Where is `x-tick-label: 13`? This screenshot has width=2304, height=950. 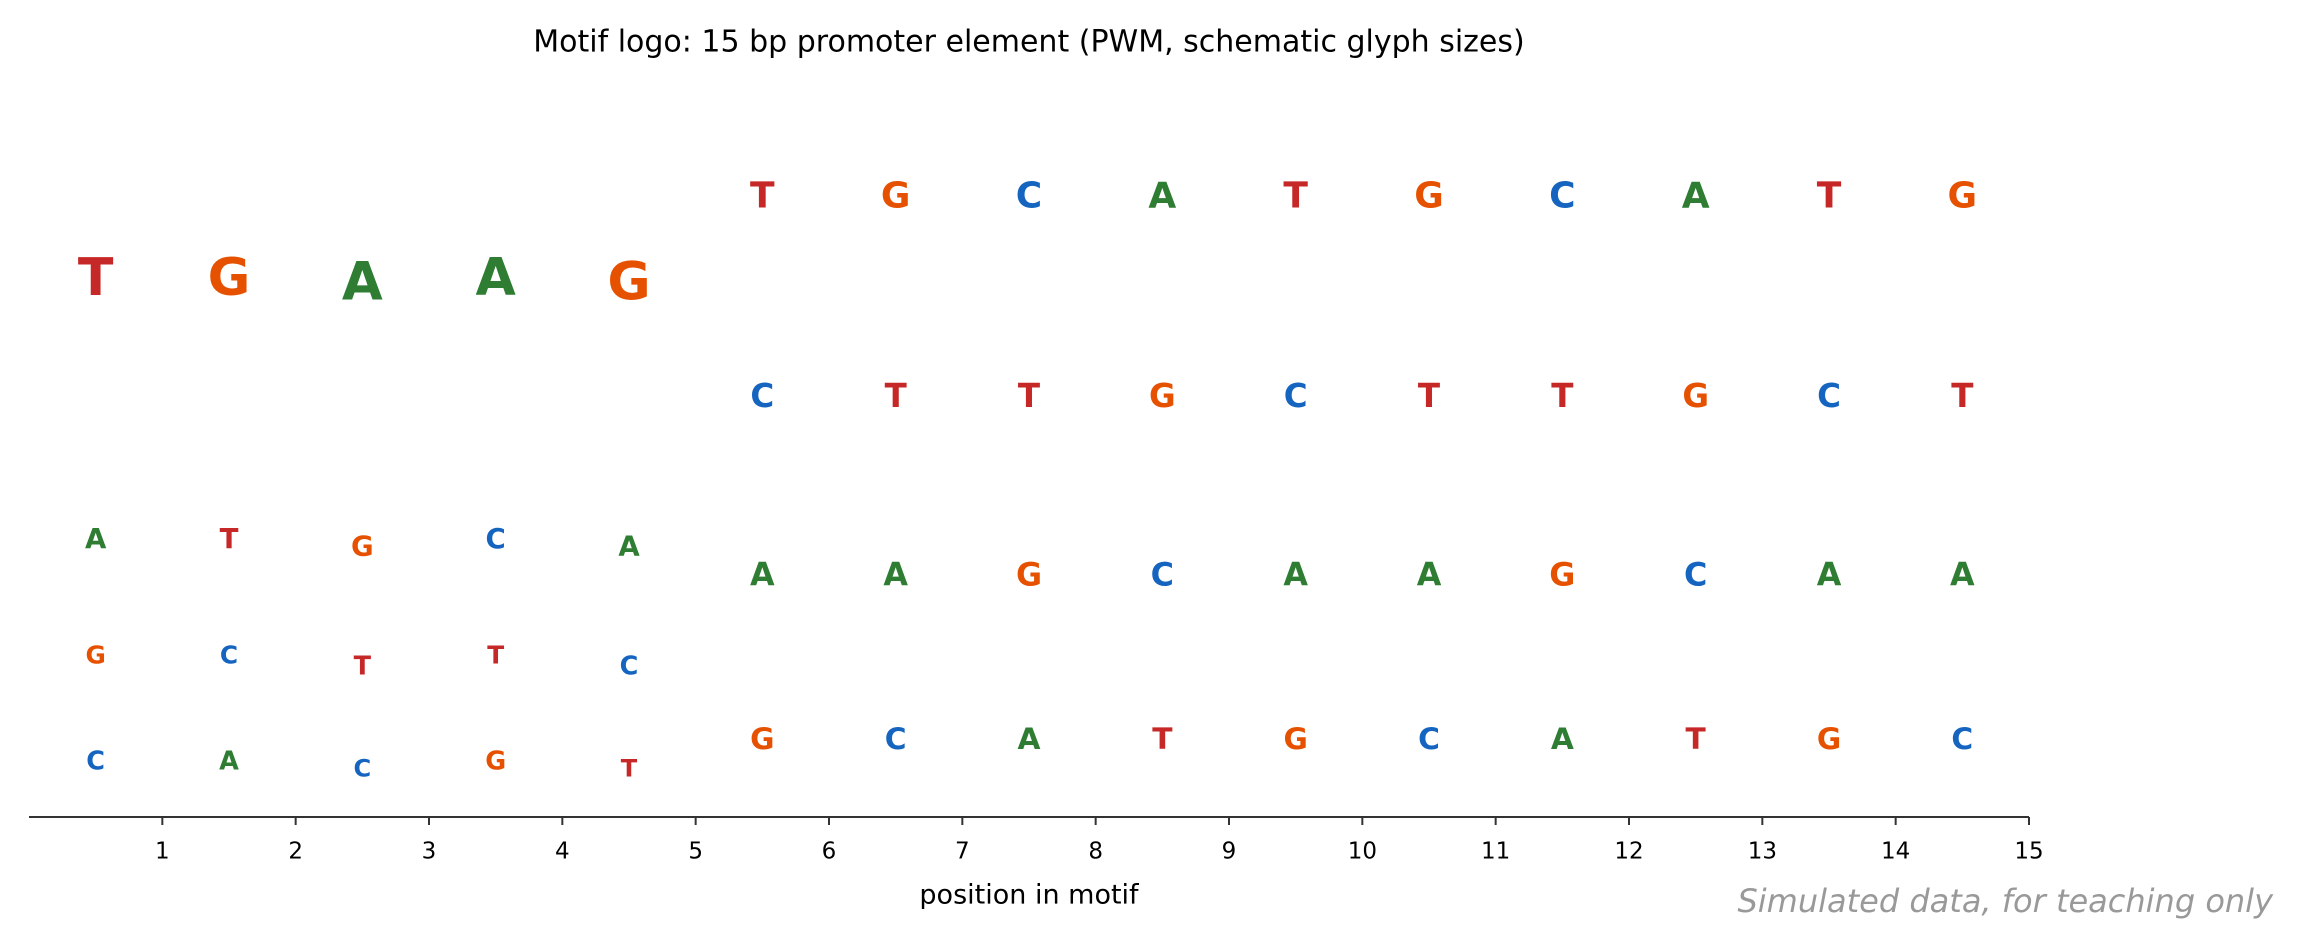
x-tick-label: 13 is located at coordinates (1762, 852).